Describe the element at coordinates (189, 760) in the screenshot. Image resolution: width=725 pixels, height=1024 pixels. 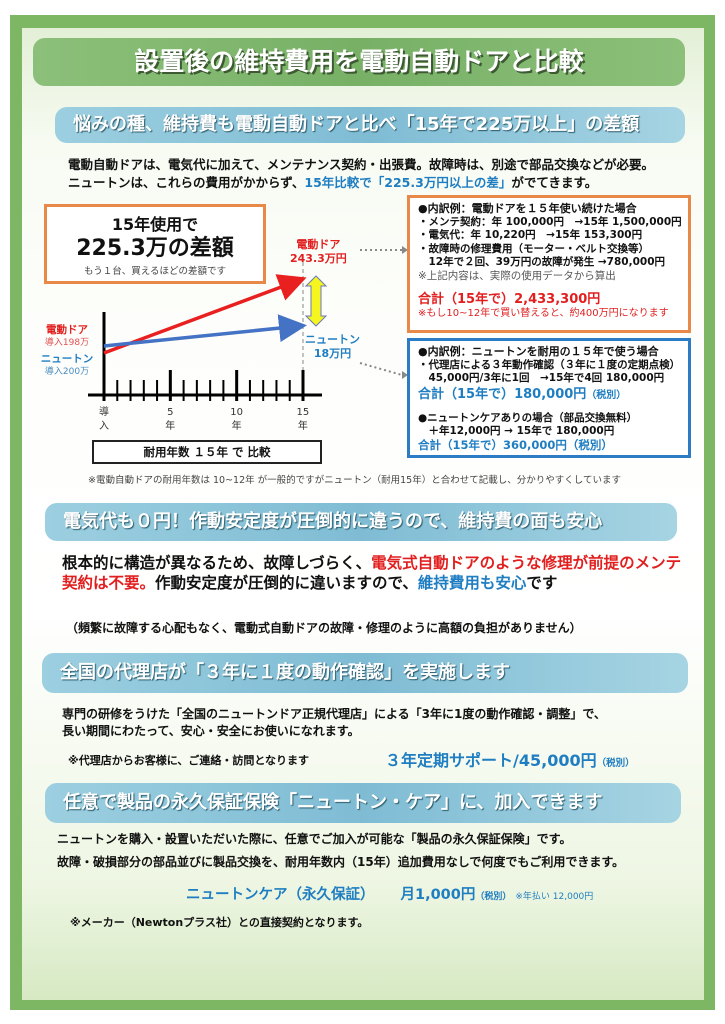
I see `section3-note: ※代理店からお客様に、ご連絡・訪問となります` at that location.